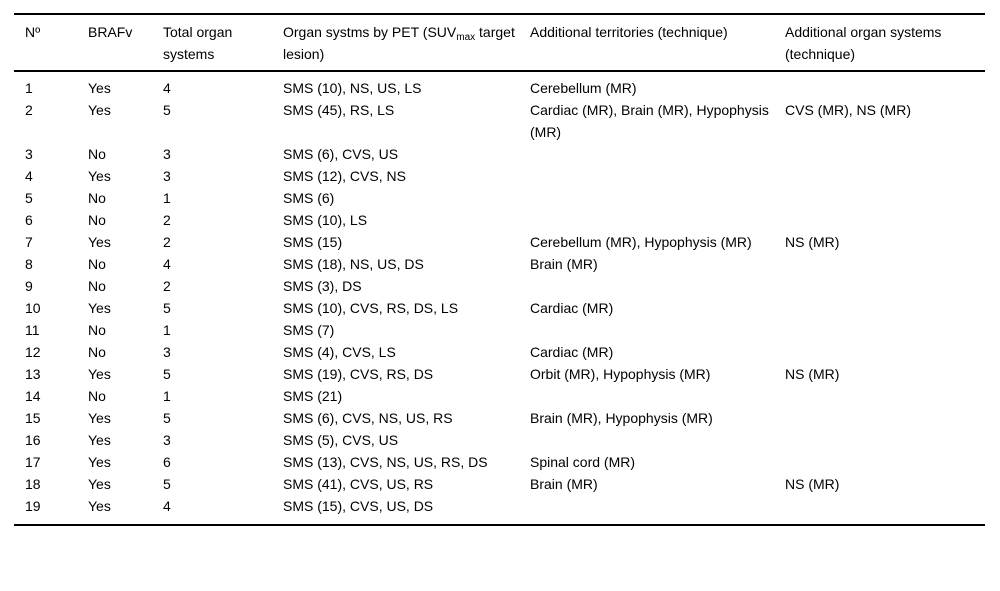 This screenshot has width=1000, height=591. What do you see at coordinates (583, 88) in the screenshot?
I see `table-cell-additional-territories: Cerebellum (MR)` at bounding box center [583, 88].